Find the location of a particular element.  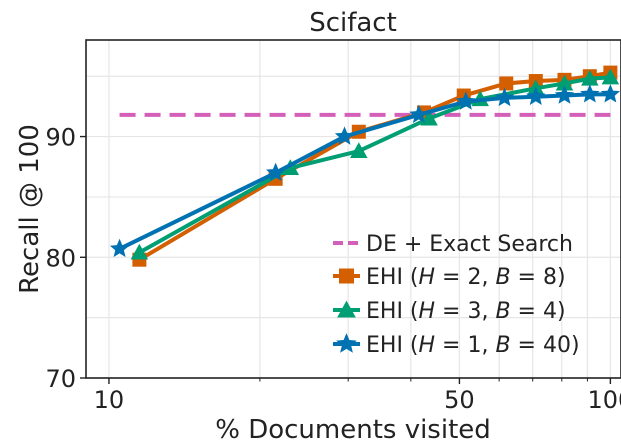

x-axis-title: % Documents visited is located at coordinates (353, 428).